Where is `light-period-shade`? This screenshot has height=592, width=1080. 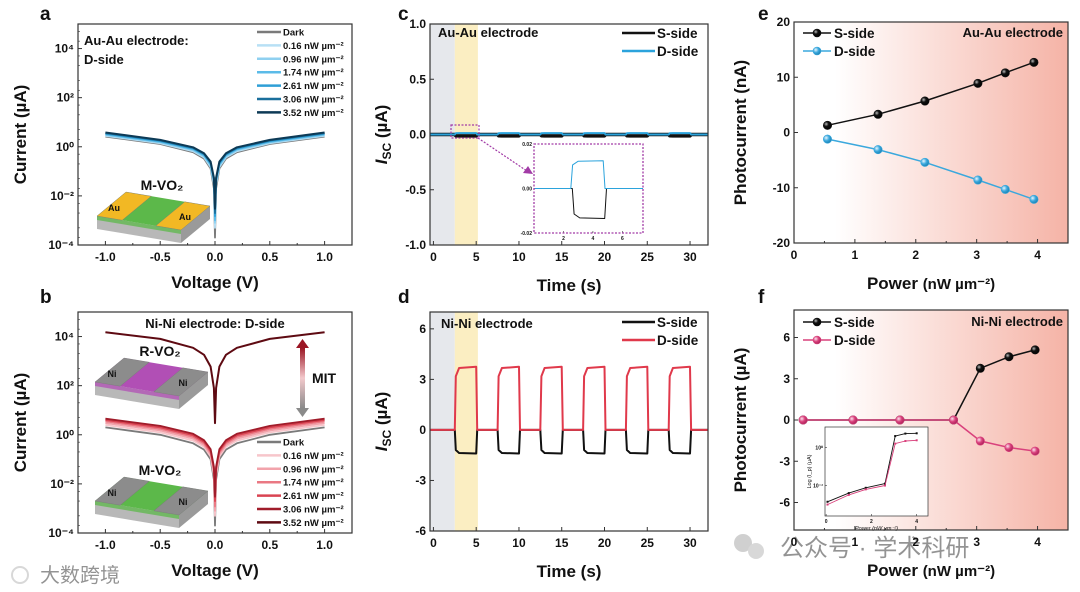
light-period-shade is located at coordinates (466, 421).